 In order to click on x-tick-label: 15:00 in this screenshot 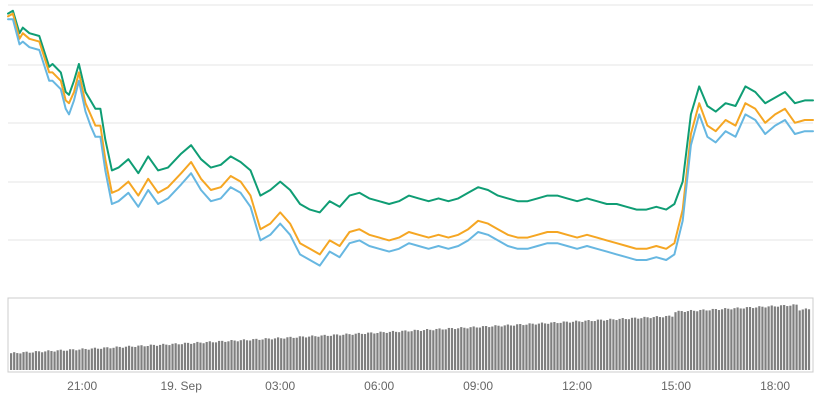, I will do `click(676, 386)`.